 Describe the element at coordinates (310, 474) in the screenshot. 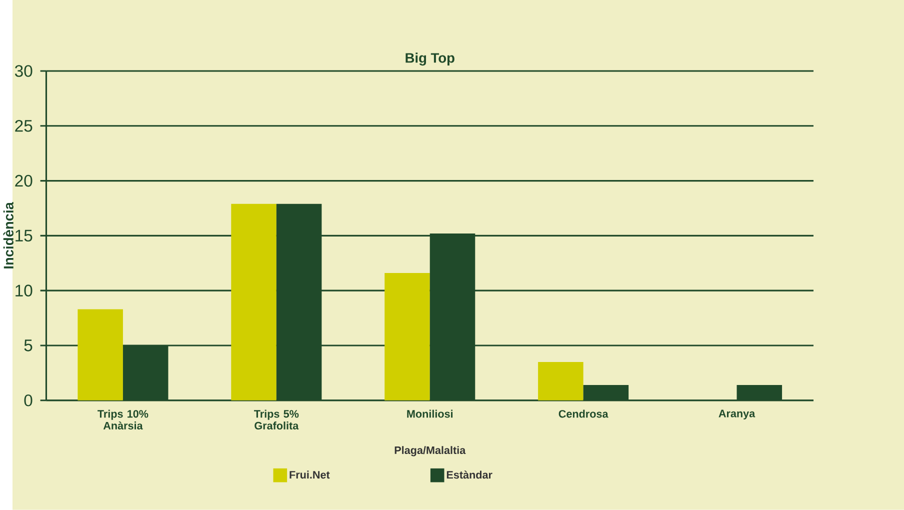

I see `legend-label: Frui.Net` at that location.